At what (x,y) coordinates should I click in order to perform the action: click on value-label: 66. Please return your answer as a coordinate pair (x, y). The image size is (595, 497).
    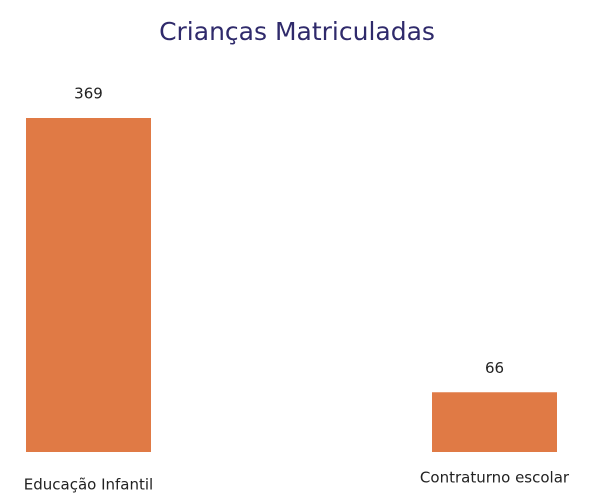
    Looking at the image, I should click on (494, 368).